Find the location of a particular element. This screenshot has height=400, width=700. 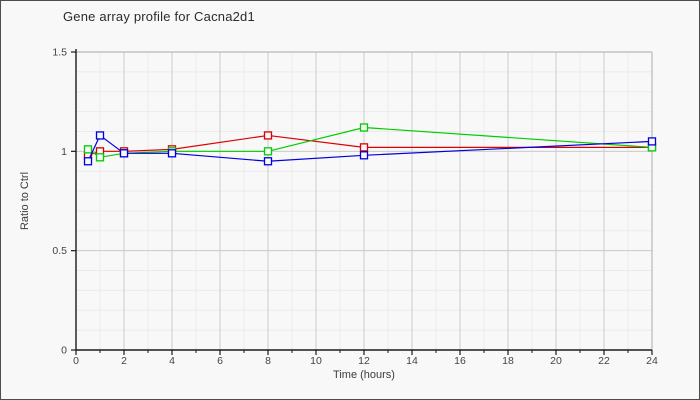

y-tick-label: 0 is located at coordinates (64, 351).